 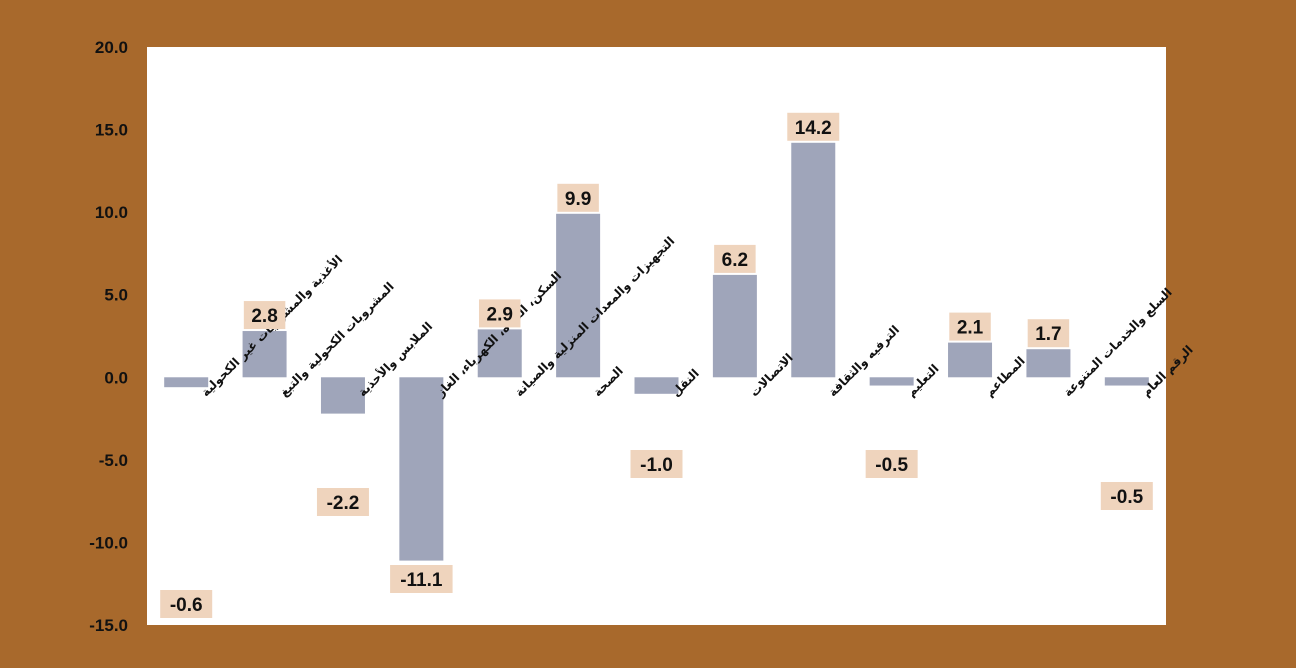 I want to click on y-tick-label: -10.0, so click(x=108, y=542).